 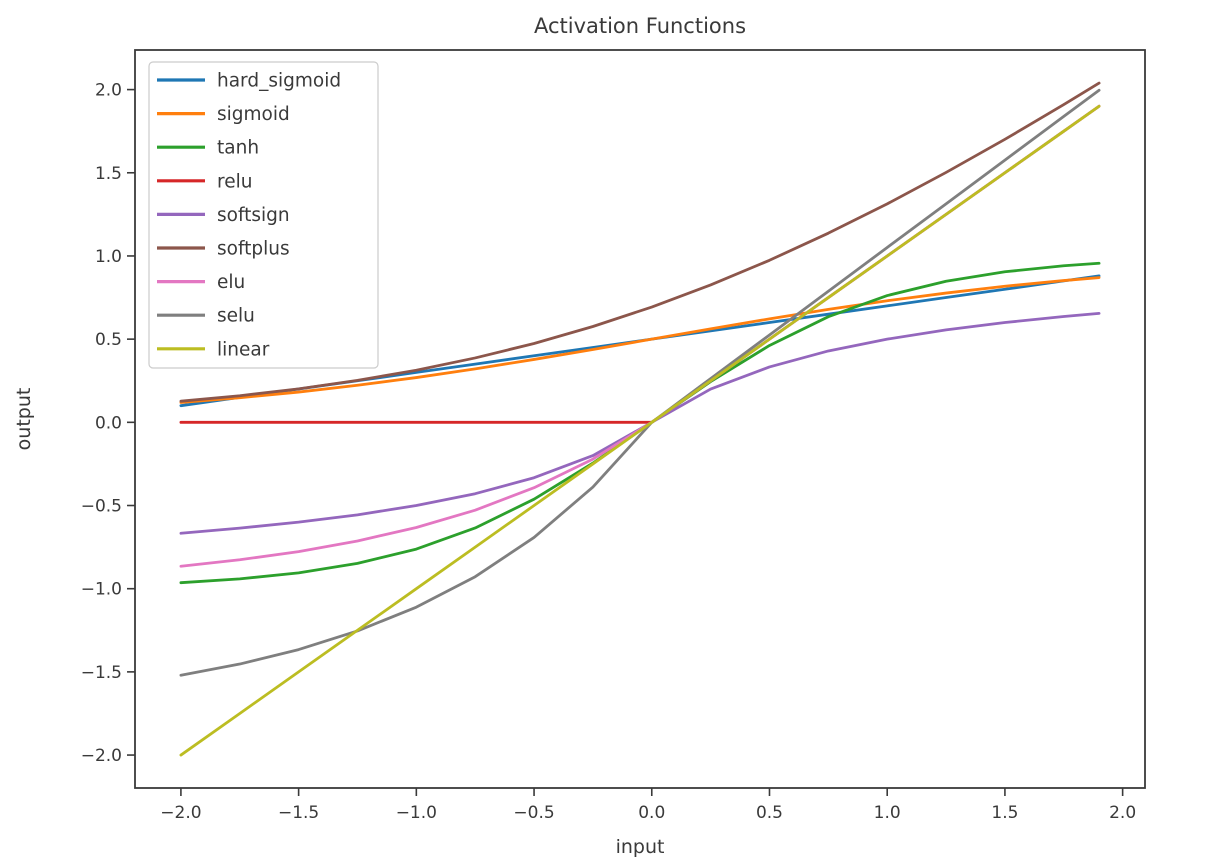 I want to click on y-tick-label: −1.5, so click(x=101, y=673).